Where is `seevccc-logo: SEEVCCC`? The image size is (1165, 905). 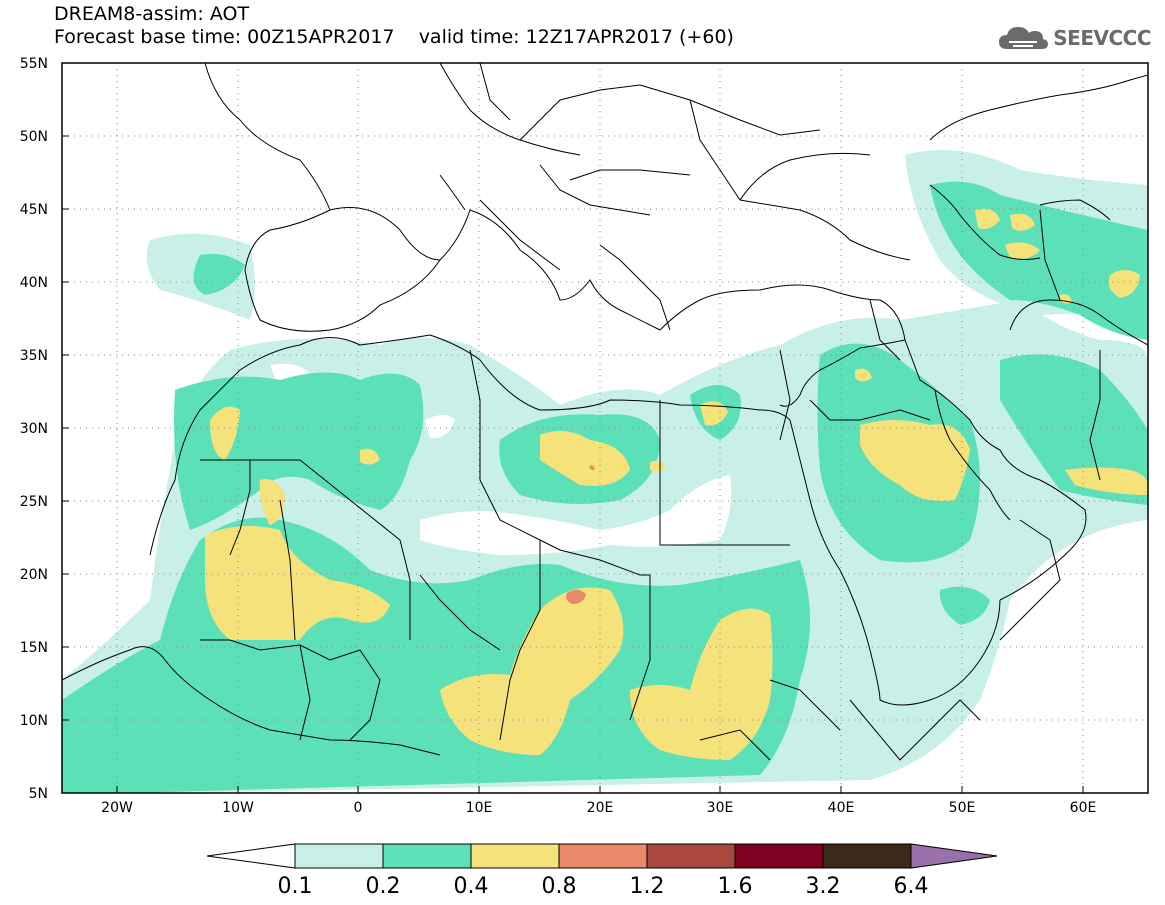
seevccc-logo: SEEVCCC is located at coordinates (1074, 38).